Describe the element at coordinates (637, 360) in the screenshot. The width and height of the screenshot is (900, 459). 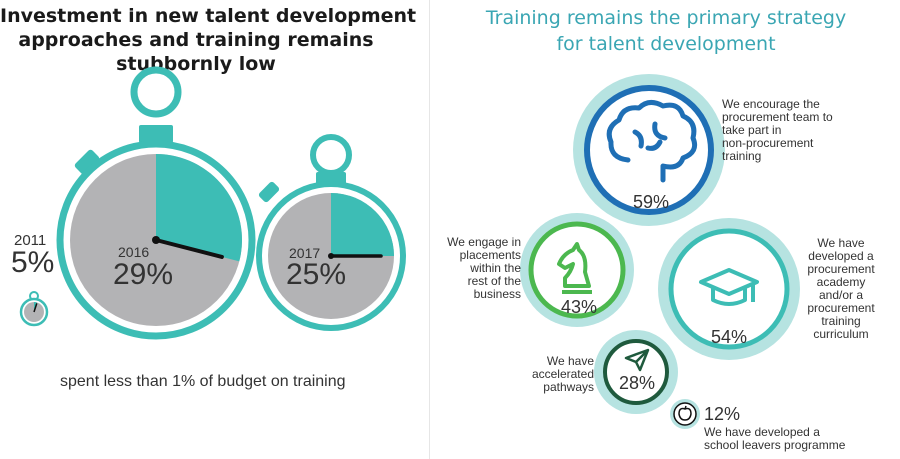
I see `paper-plane-icon` at that location.